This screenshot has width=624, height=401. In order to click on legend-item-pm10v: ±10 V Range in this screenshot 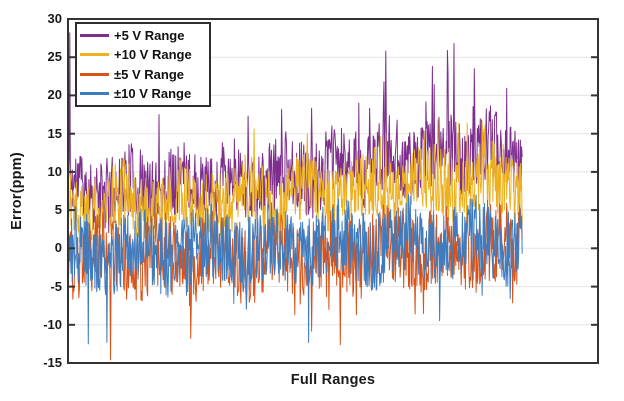, I will do `click(143, 93)`.